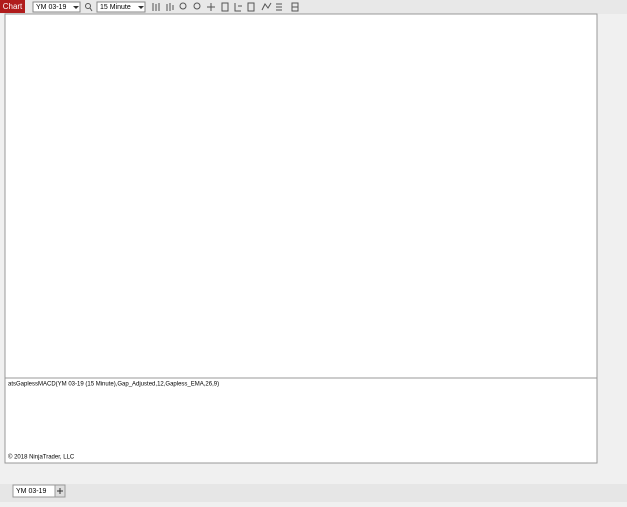  What do you see at coordinates (60, 491) in the screenshot?
I see `add-tab-icon` at bounding box center [60, 491].